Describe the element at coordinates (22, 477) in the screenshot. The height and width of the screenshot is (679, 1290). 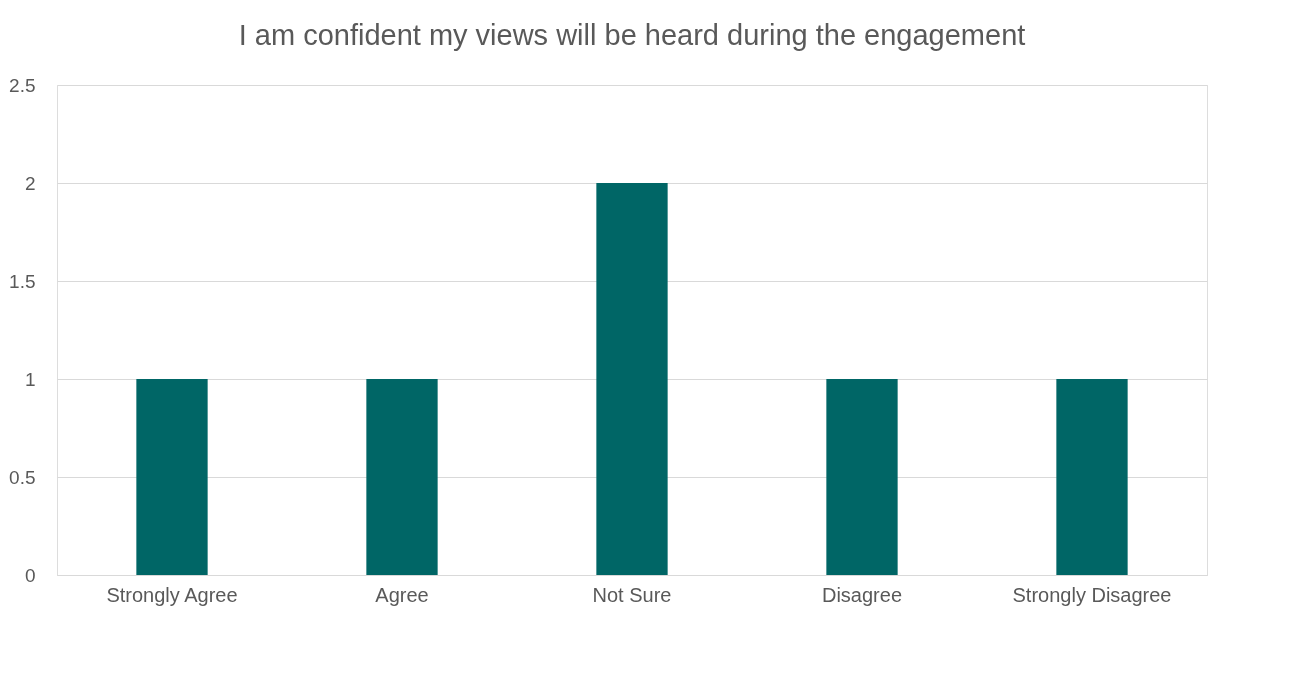
I see `y-tick-label: 0.5` at that location.